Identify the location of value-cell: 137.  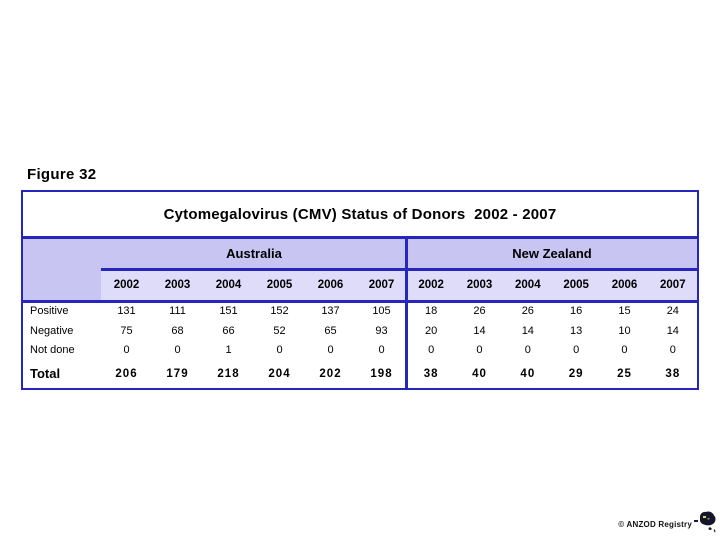
(330, 311).